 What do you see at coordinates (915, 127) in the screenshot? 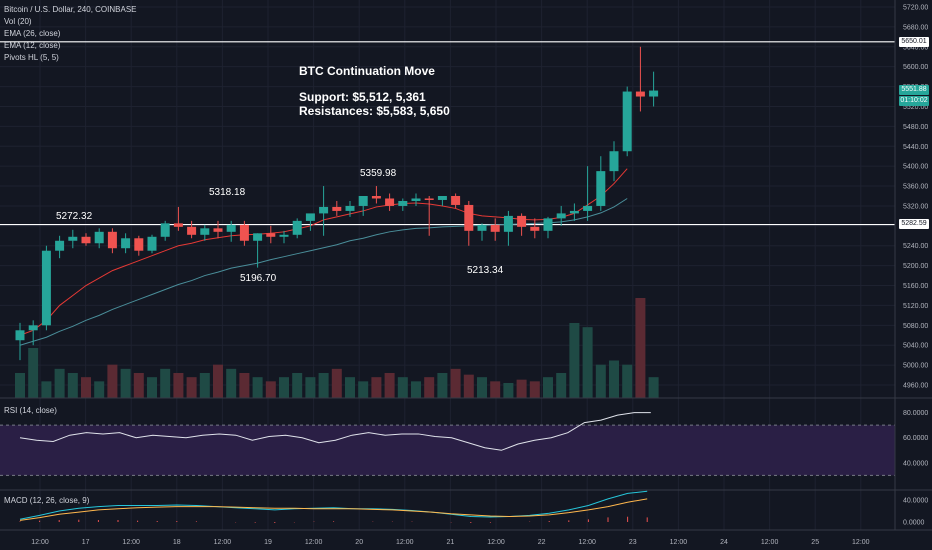
I see `price-axis-label: 5480.00` at bounding box center [915, 127].